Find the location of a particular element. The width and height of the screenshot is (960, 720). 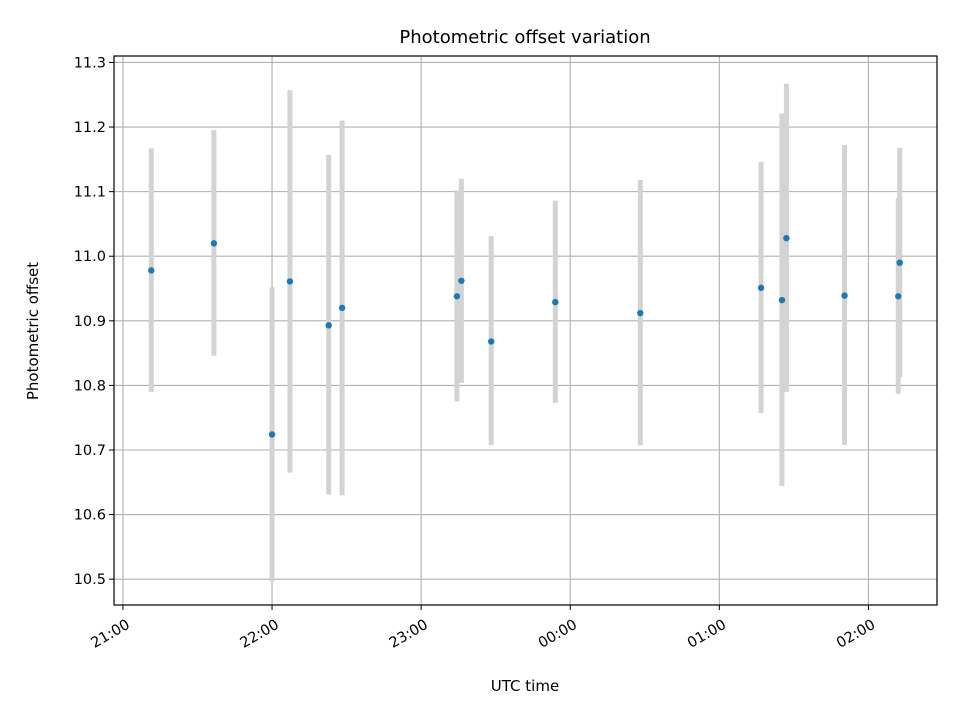

y-axis-ticks: 10.5 10.6 10.7 10.8 10.9 11.0 11.1 11.2 11.3 is located at coordinates (94, 321).